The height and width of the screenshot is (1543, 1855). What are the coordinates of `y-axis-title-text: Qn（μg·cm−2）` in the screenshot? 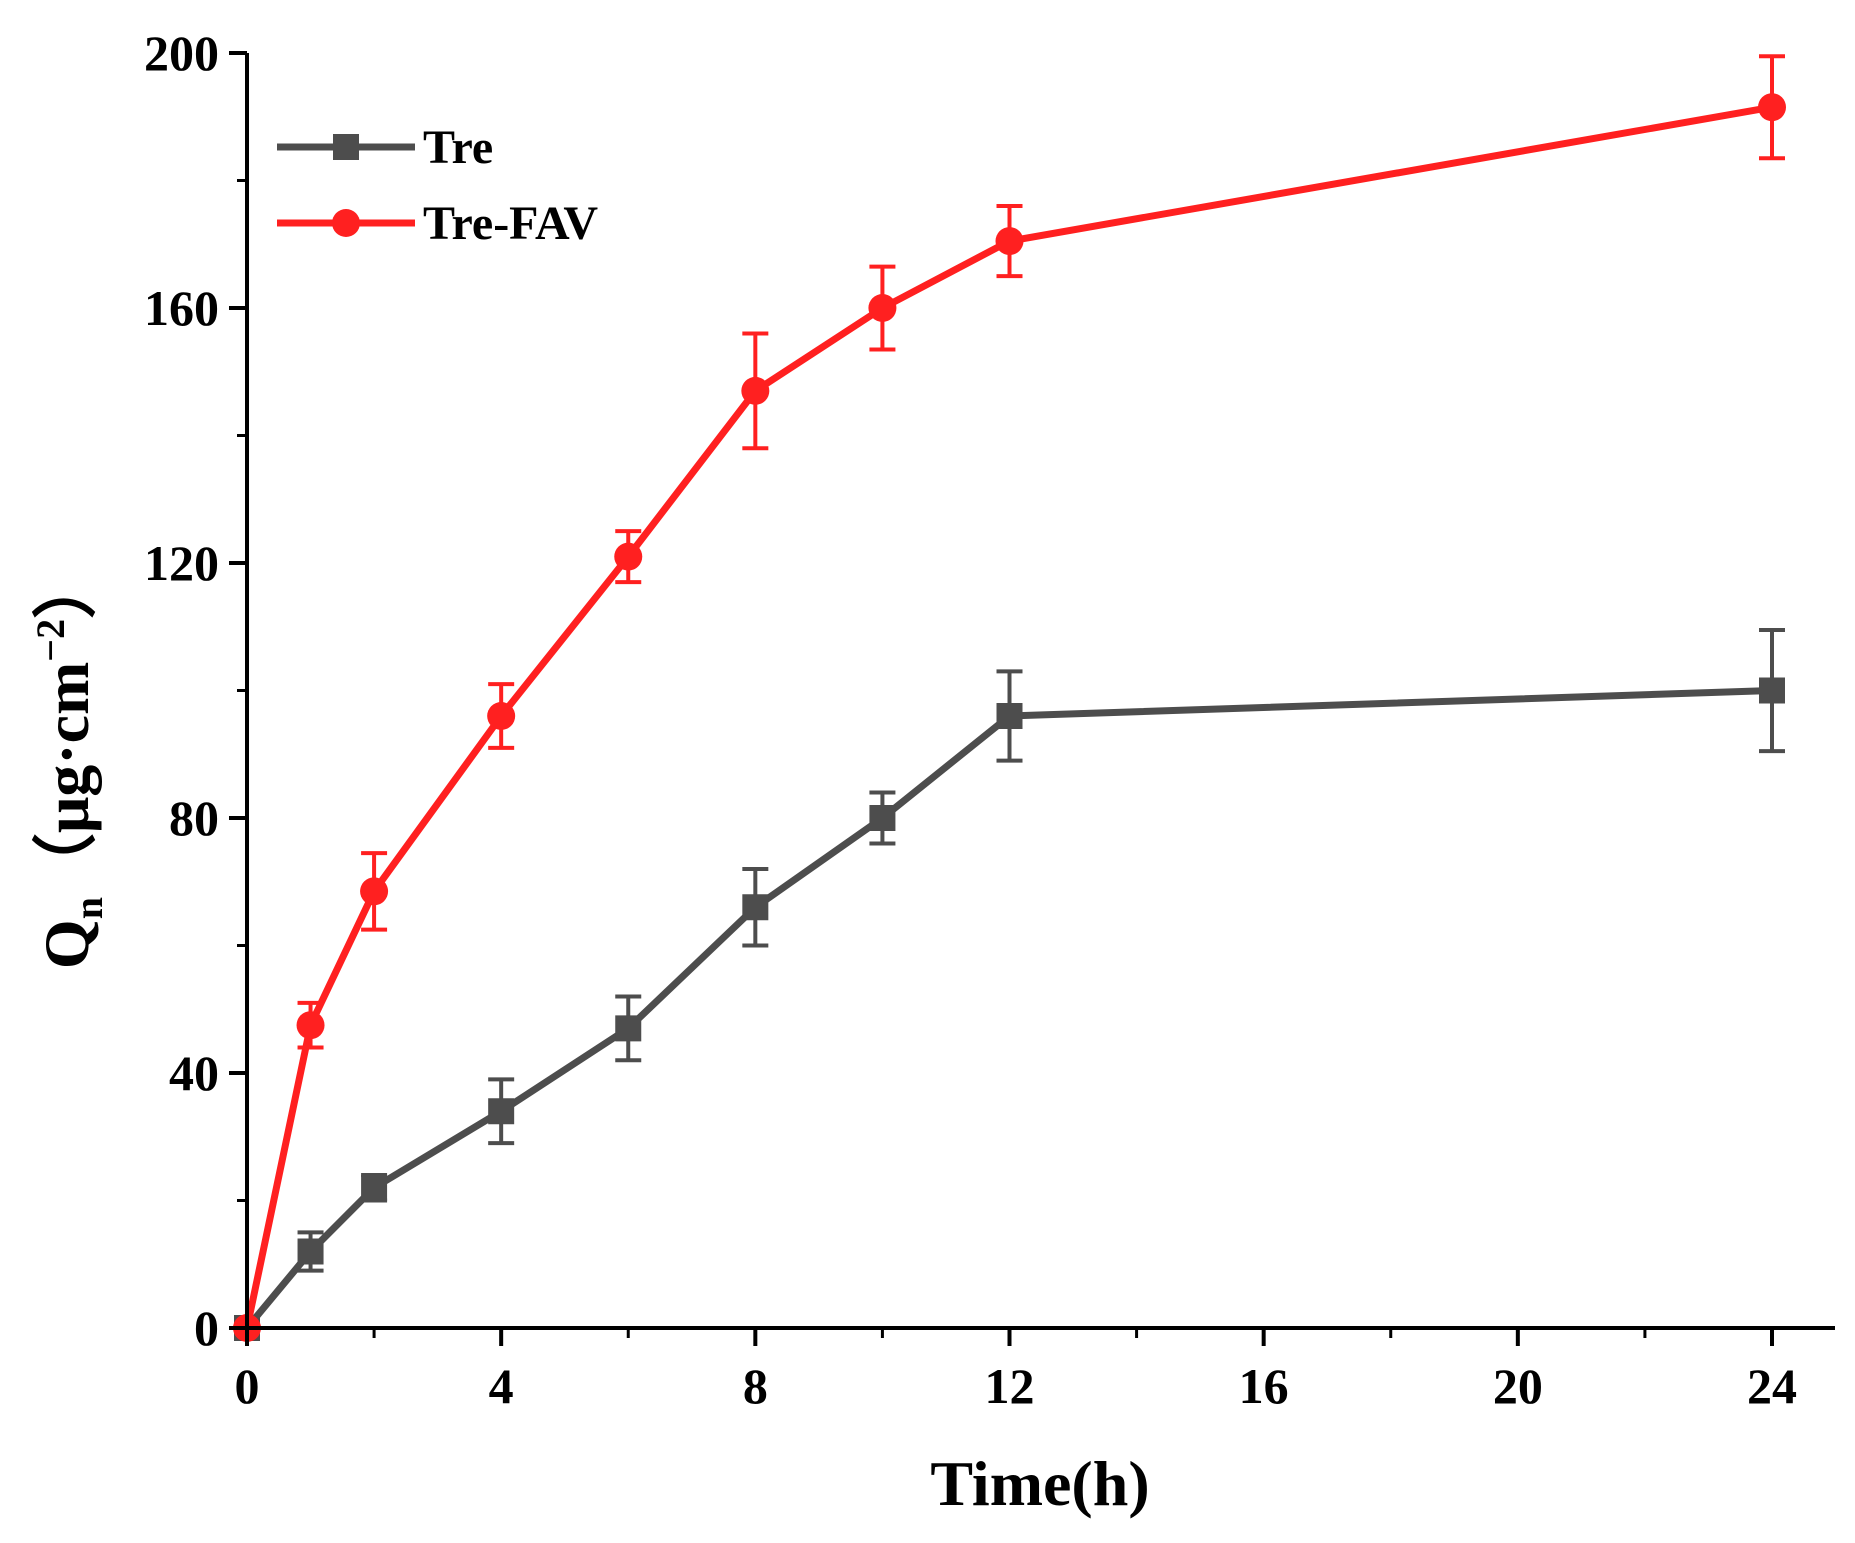 It's located at (69, 762).